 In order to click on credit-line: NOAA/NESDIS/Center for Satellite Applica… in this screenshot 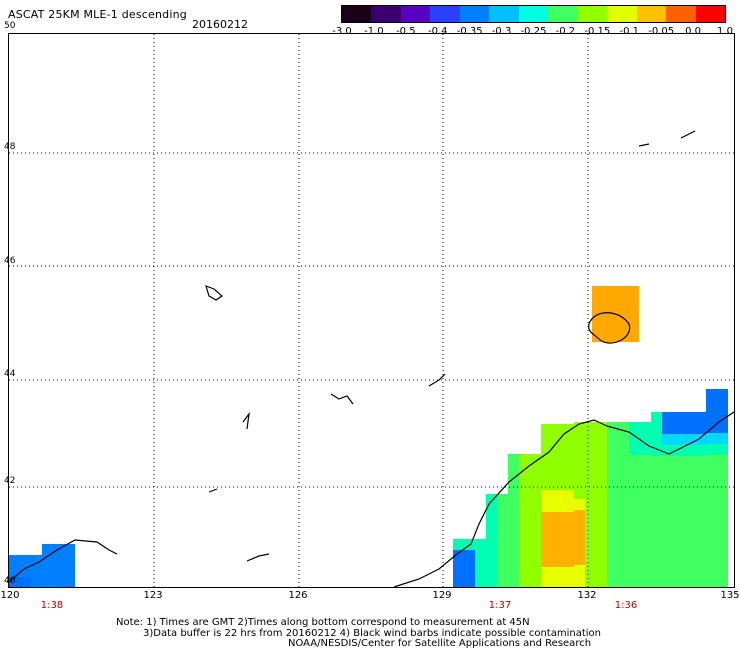, I will do `click(440, 643)`.